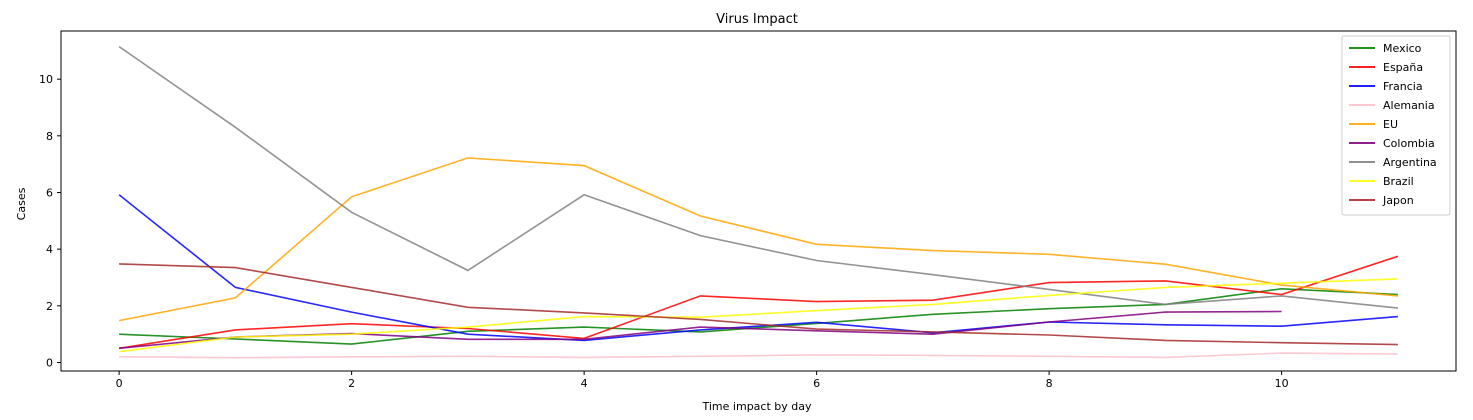  I want to click on chart-title: Virus Impact, so click(757, 19).